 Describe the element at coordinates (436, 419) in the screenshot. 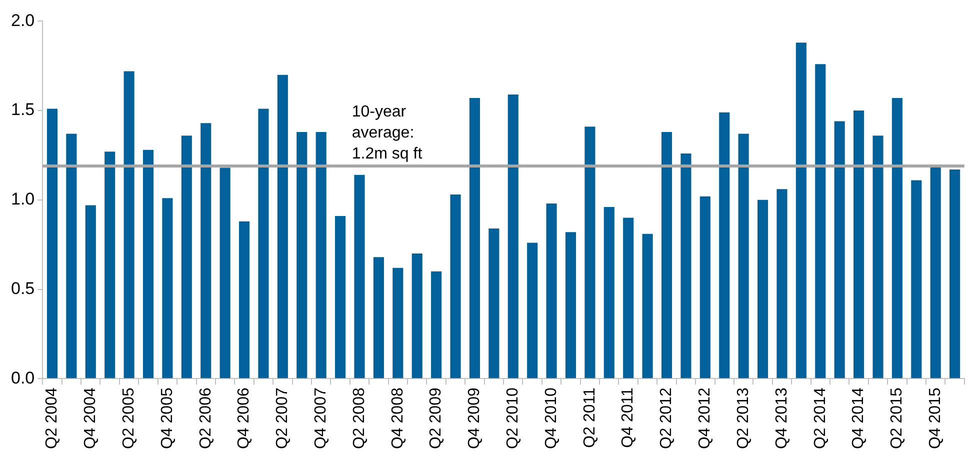

I see `x-tick-label: Q2 2009` at that location.